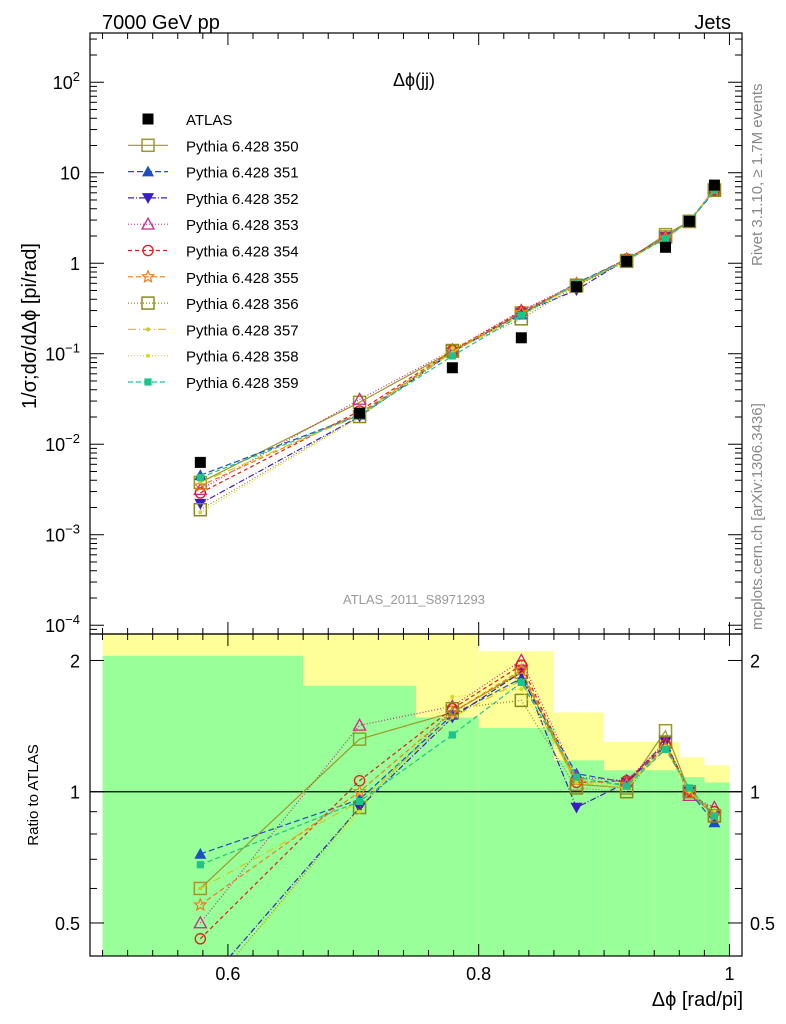  What do you see at coordinates (62, 353) in the screenshot?
I see `main-y-tick-label: 10⁻¹` at bounding box center [62, 353].